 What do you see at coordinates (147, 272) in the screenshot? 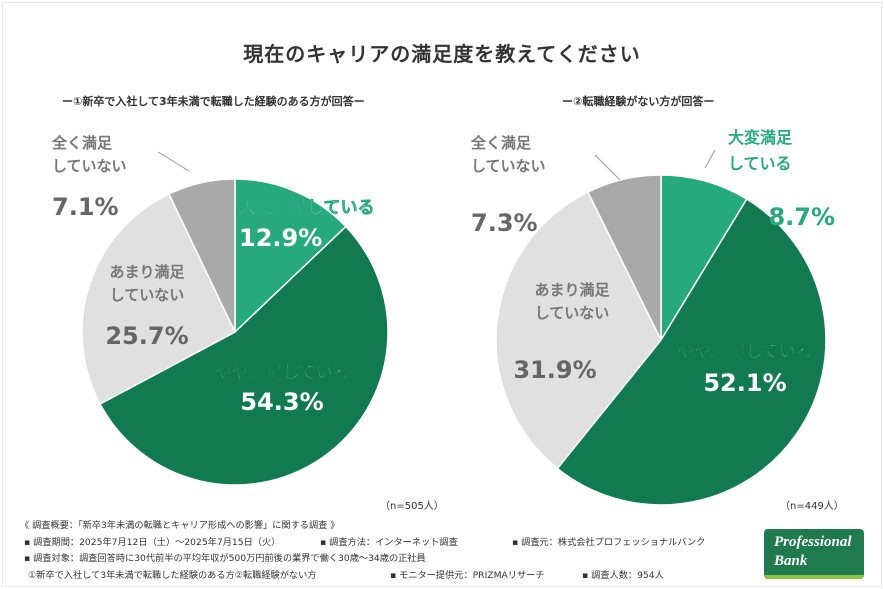
I see `chart1-label-text-not-very-satisfied-1: あまり満足` at bounding box center [147, 272].